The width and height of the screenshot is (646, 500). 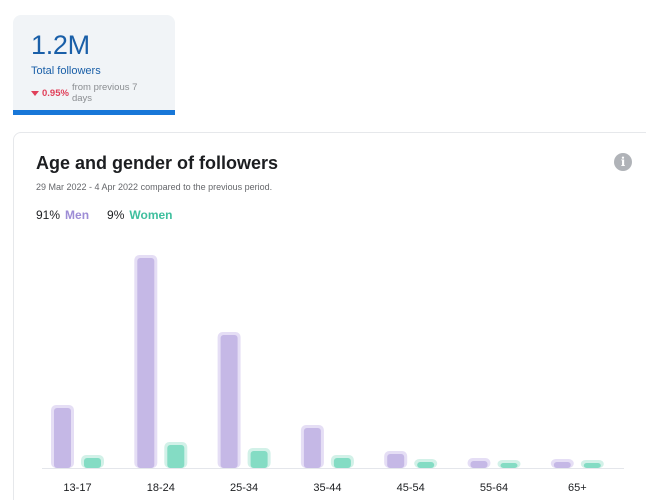 I want to click on chart-legend: 91% Men 9% Women, so click(x=104, y=215).